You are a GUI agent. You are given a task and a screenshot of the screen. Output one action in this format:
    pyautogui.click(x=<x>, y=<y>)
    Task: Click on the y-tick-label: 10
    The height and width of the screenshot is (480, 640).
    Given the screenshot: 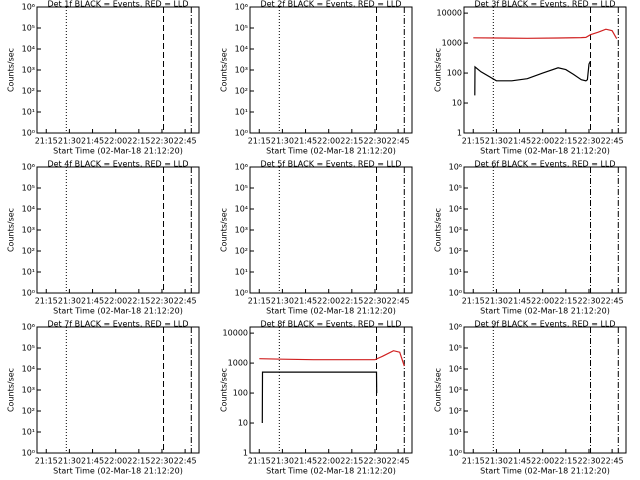 What is the action you would take?
    pyautogui.click(x=457, y=103)
    